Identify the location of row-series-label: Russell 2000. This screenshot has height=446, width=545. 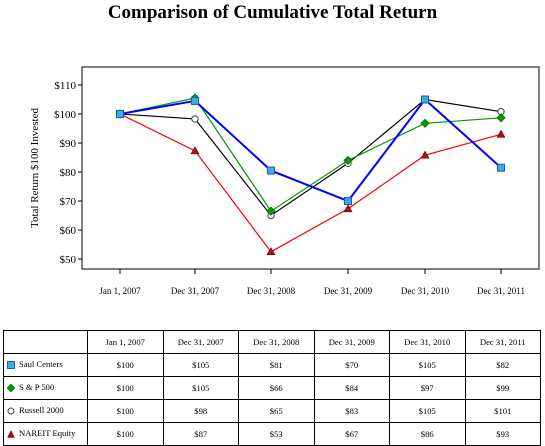
(45, 411).